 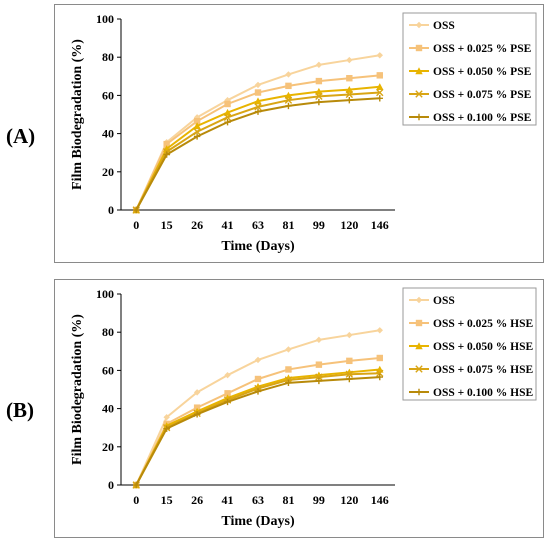 What do you see at coordinates (108, 370) in the screenshot?
I see `y-tick-label: 60` at bounding box center [108, 370].